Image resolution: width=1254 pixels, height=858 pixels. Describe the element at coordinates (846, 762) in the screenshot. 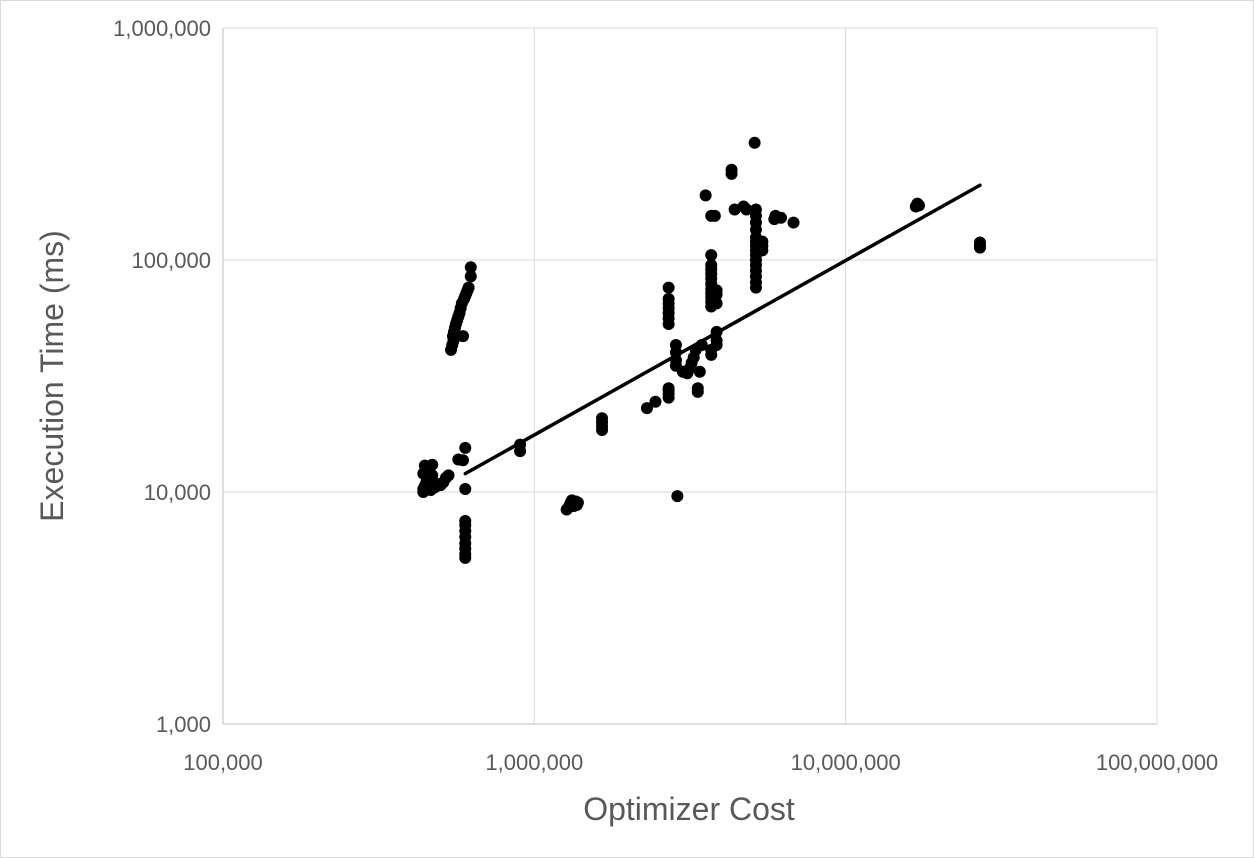

I see `x-tick-label: 10,000,000` at that location.